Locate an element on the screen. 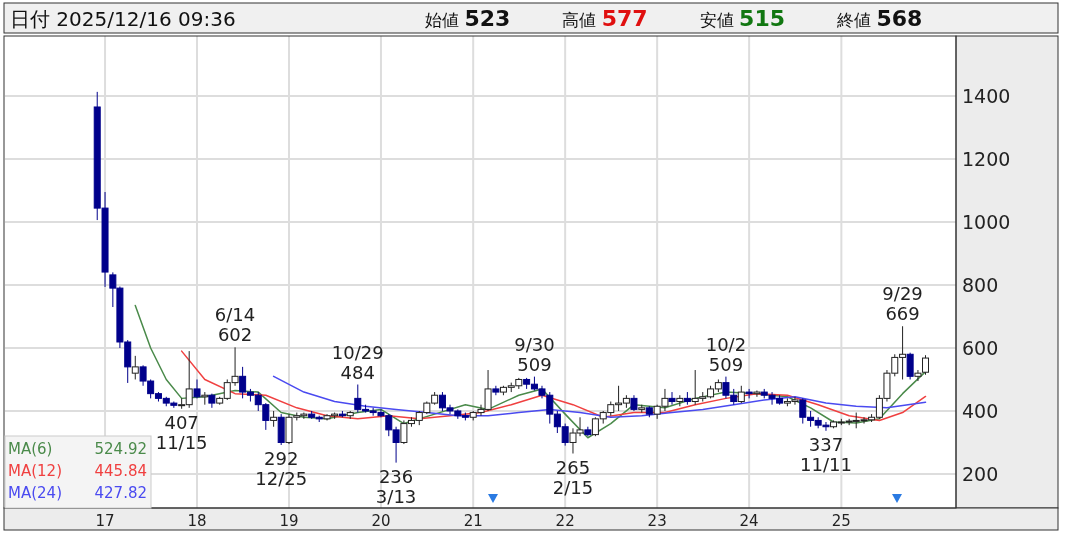 This screenshot has height=534, width=1066. annotation: 10/2 509 is located at coordinates (726, 354).